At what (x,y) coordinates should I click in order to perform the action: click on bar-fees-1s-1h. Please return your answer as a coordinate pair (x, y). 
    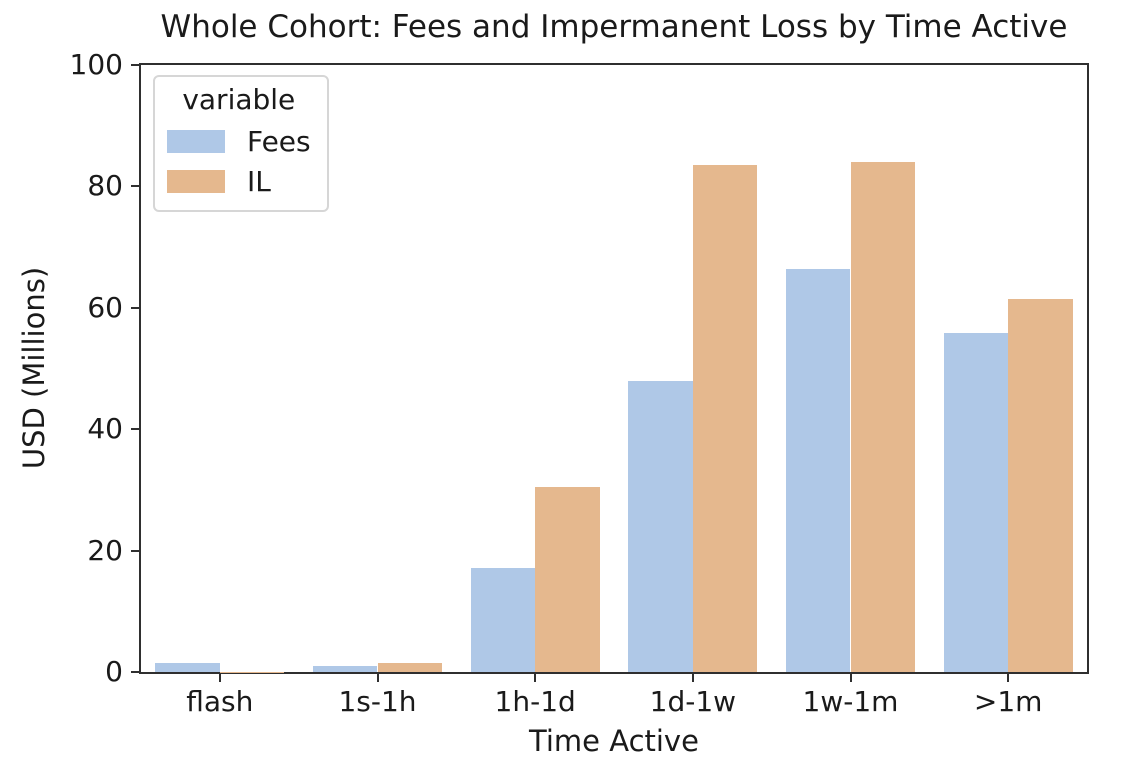
    Looking at the image, I should click on (345, 668).